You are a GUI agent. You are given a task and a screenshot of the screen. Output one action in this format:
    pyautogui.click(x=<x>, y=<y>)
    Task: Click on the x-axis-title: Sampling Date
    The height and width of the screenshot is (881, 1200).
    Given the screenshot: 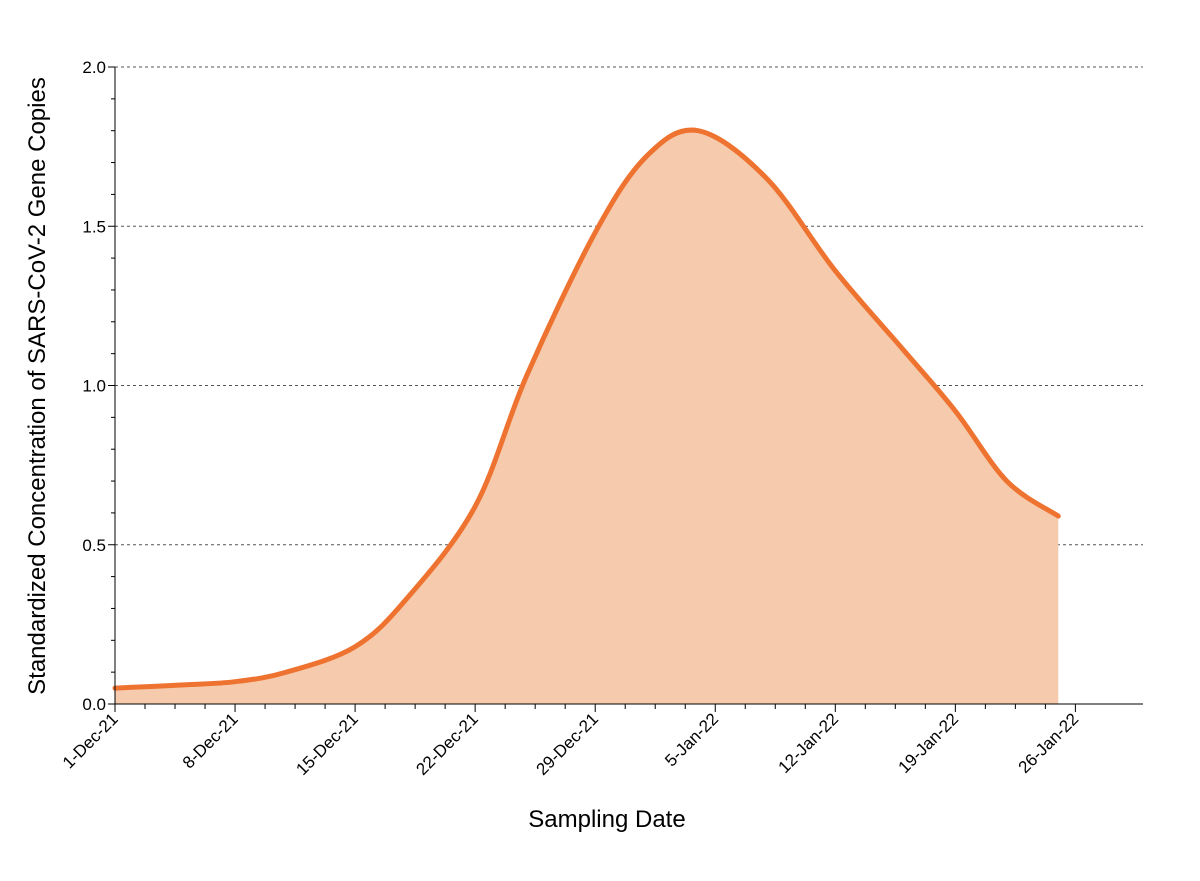 What is the action you would take?
    pyautogui.click(x=606, y=819)
    